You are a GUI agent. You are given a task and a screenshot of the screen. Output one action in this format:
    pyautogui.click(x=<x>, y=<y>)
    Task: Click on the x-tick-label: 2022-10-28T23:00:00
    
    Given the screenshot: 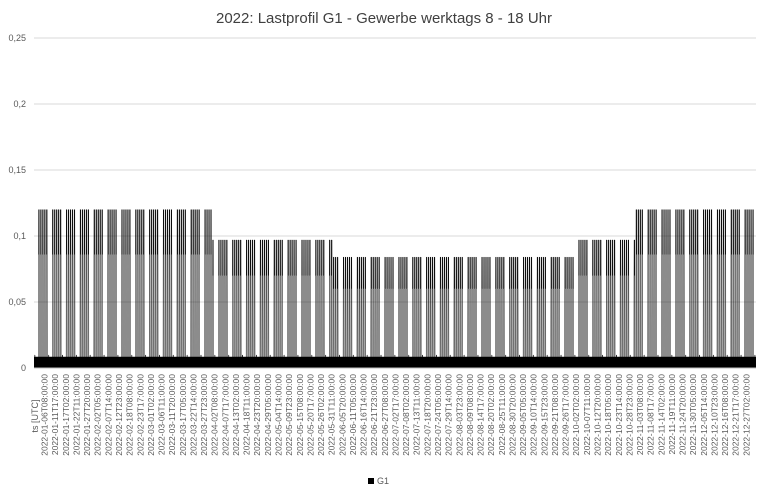 What is the action you would take?
    pyautogui.click(x=629, y=415)
    